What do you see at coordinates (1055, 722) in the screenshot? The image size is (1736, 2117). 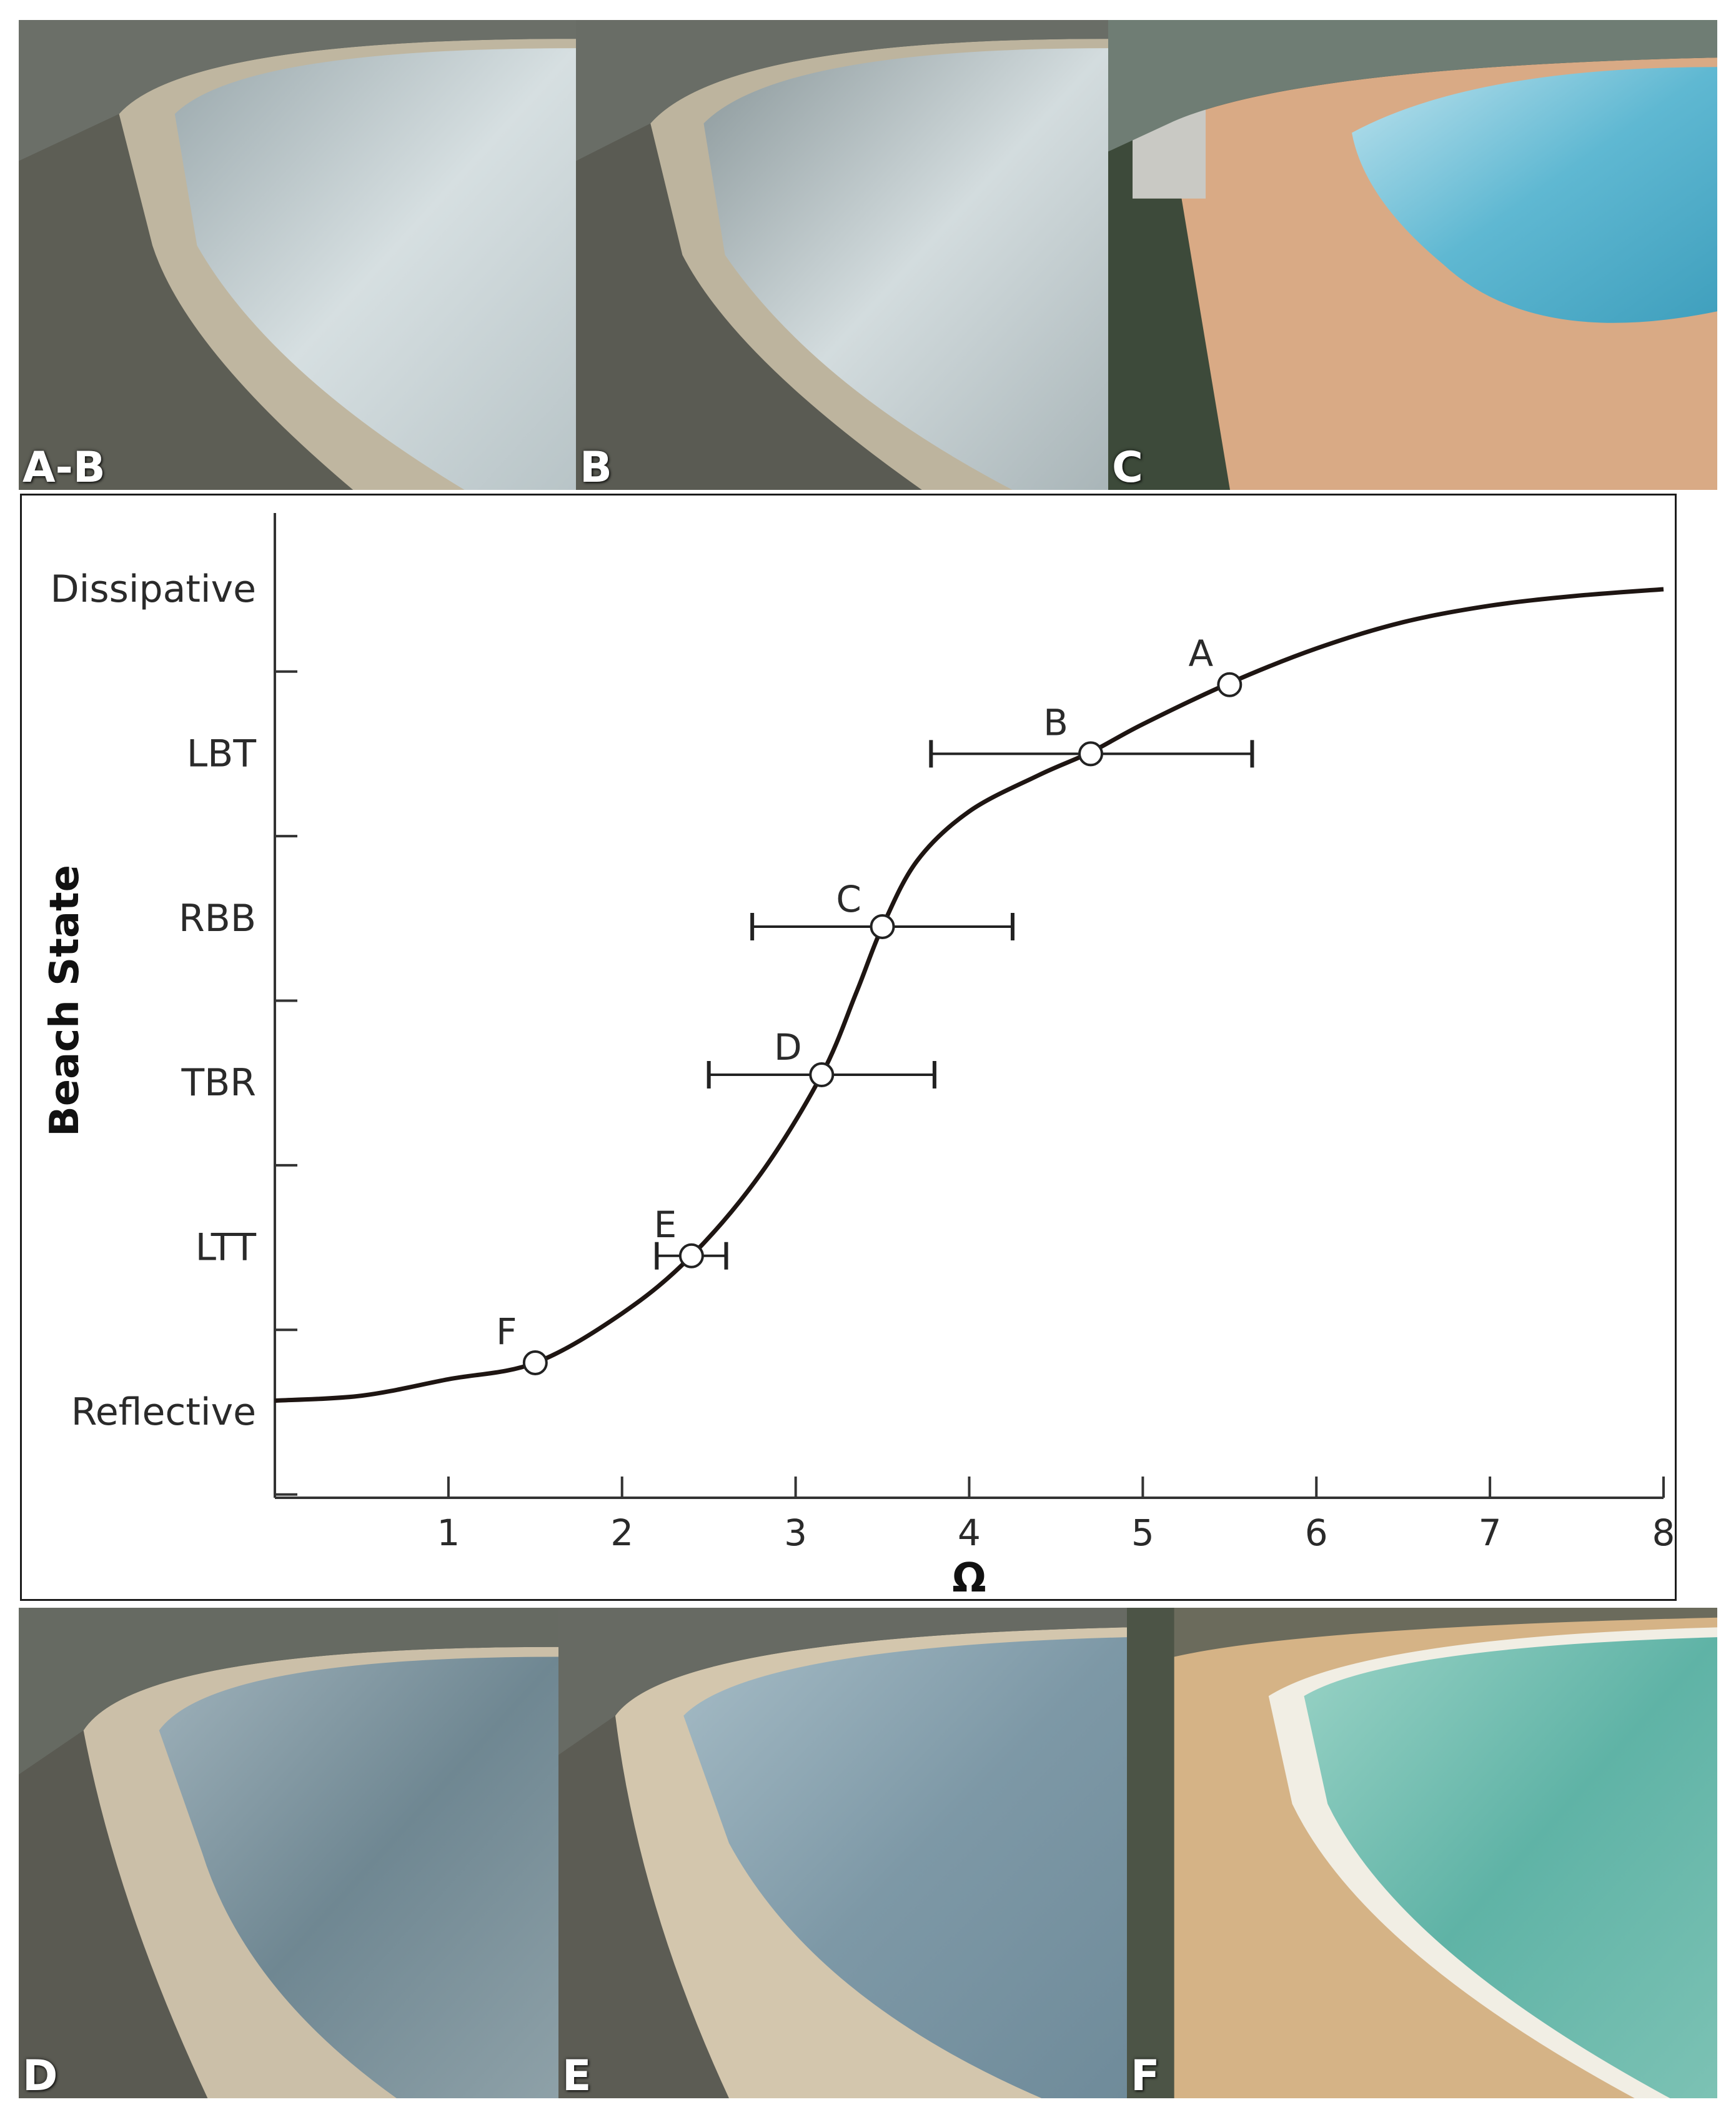 I see `point-label-b: B` at bounding box center [1055, 722].